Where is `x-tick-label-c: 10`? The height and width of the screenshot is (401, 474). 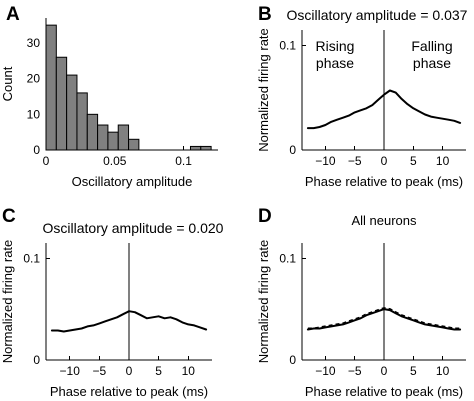 x-tick-label-c: 10 is located at coordinates (189, 371).